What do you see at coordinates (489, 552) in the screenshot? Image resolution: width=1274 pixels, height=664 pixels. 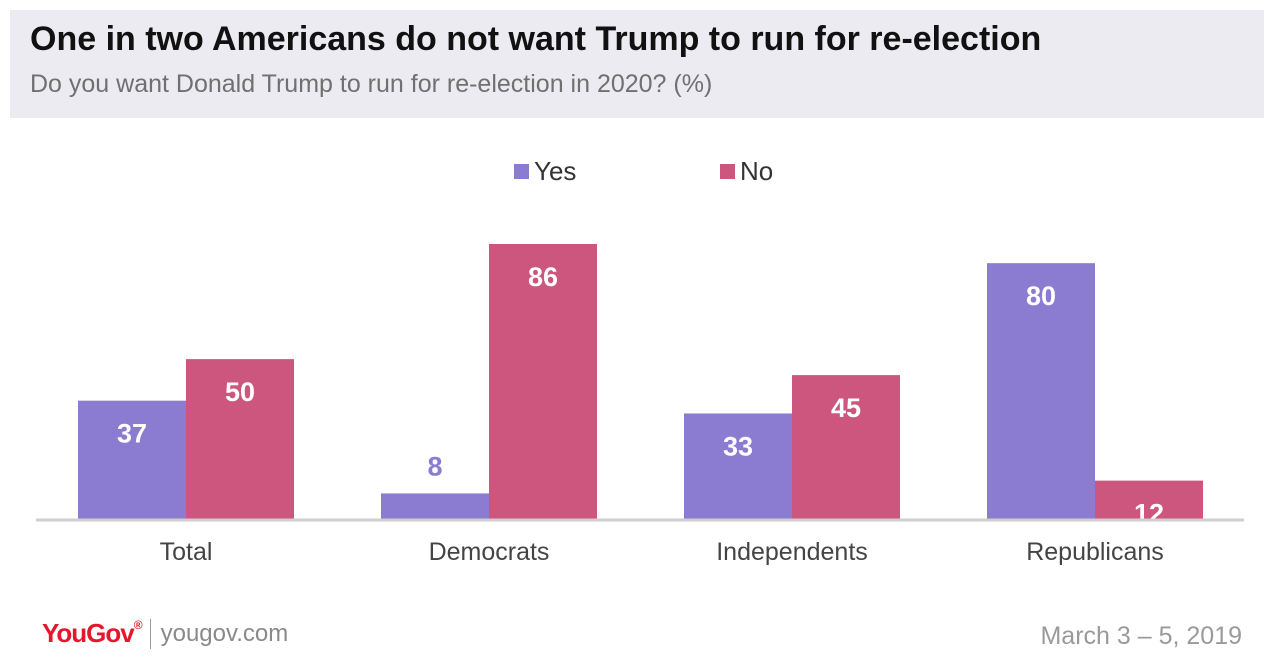 I see `category-label-democrats: Democrats` at bounding box center [489, 552].